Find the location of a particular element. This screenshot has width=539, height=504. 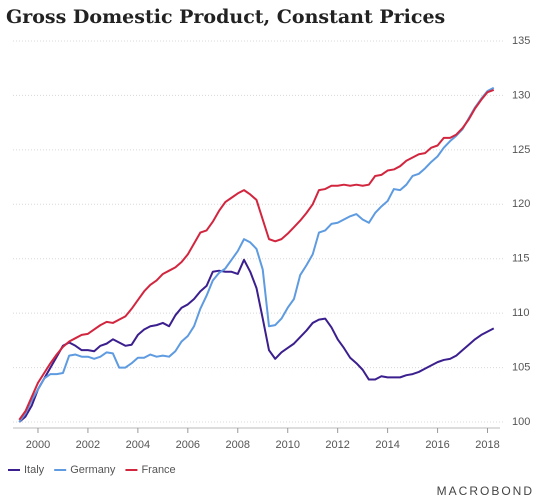

y-tick-label: 135 is located at coordinates (521, 41).